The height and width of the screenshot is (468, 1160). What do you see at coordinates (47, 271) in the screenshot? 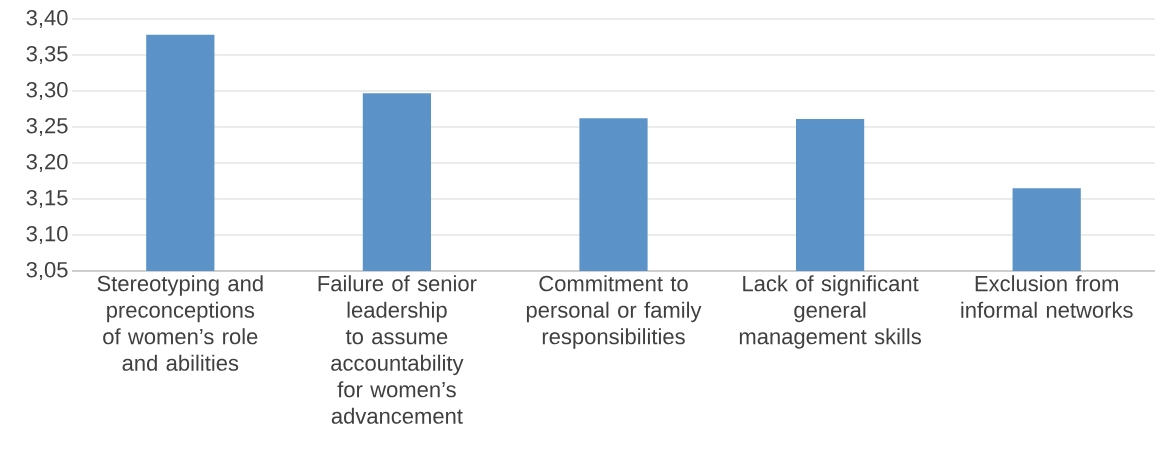
I see `y-tick-label: 3,05` at bounding box center [47, 271].